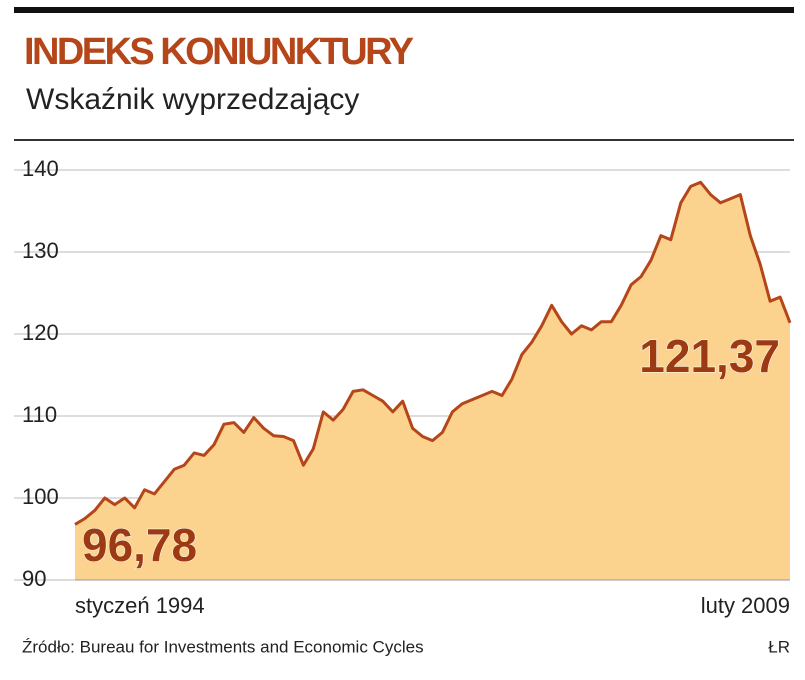  I want to click on x-tick-label: luty 2009, so click(745, 605).